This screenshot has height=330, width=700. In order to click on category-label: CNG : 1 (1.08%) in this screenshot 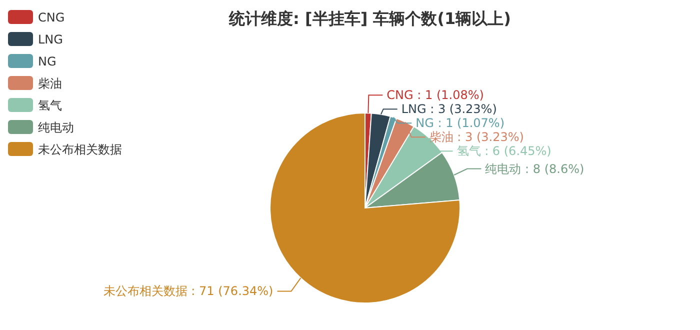, I will do `click(435, 95)`.